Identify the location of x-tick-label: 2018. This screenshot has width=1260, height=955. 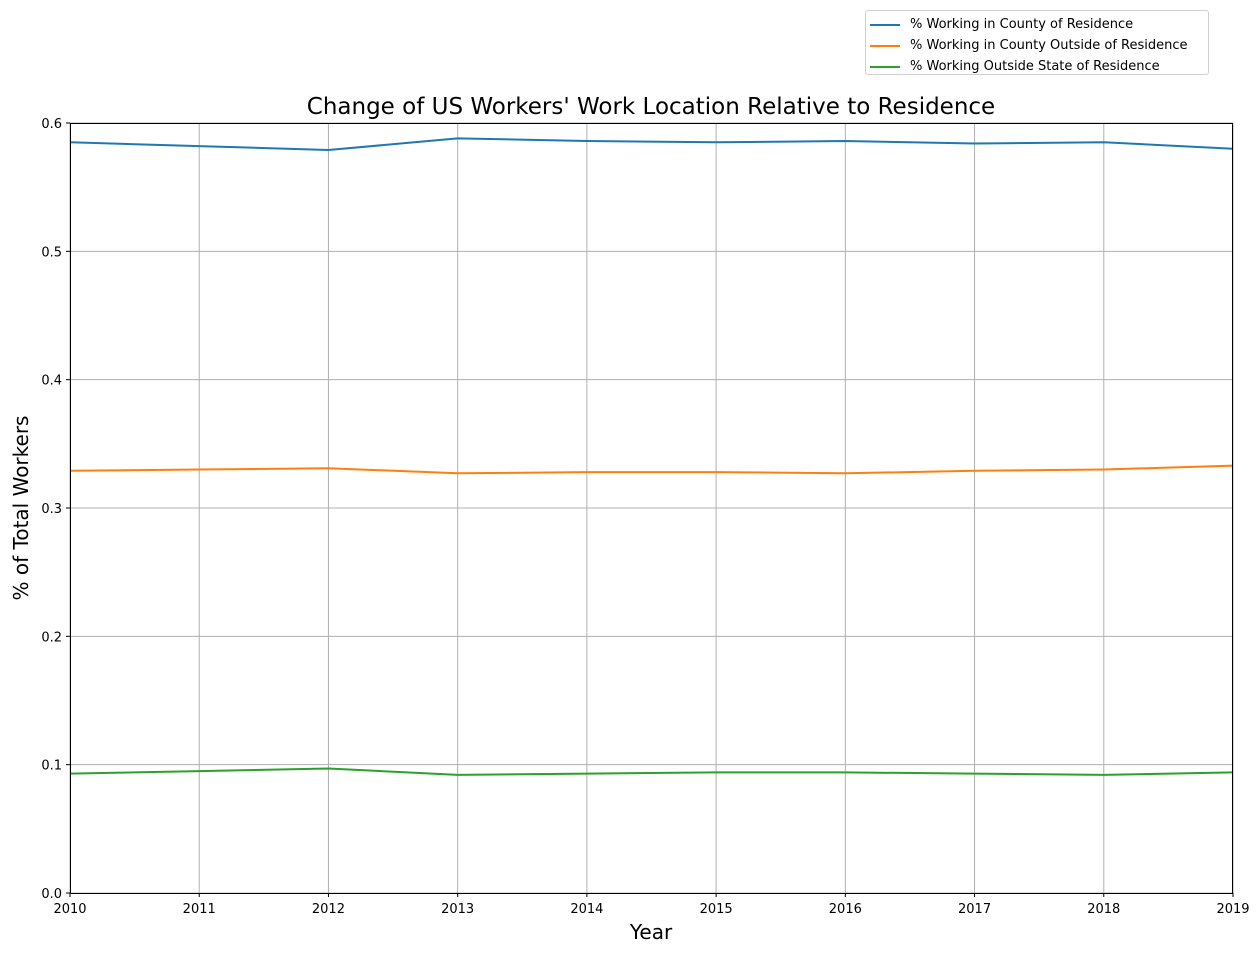
(1103, 909).